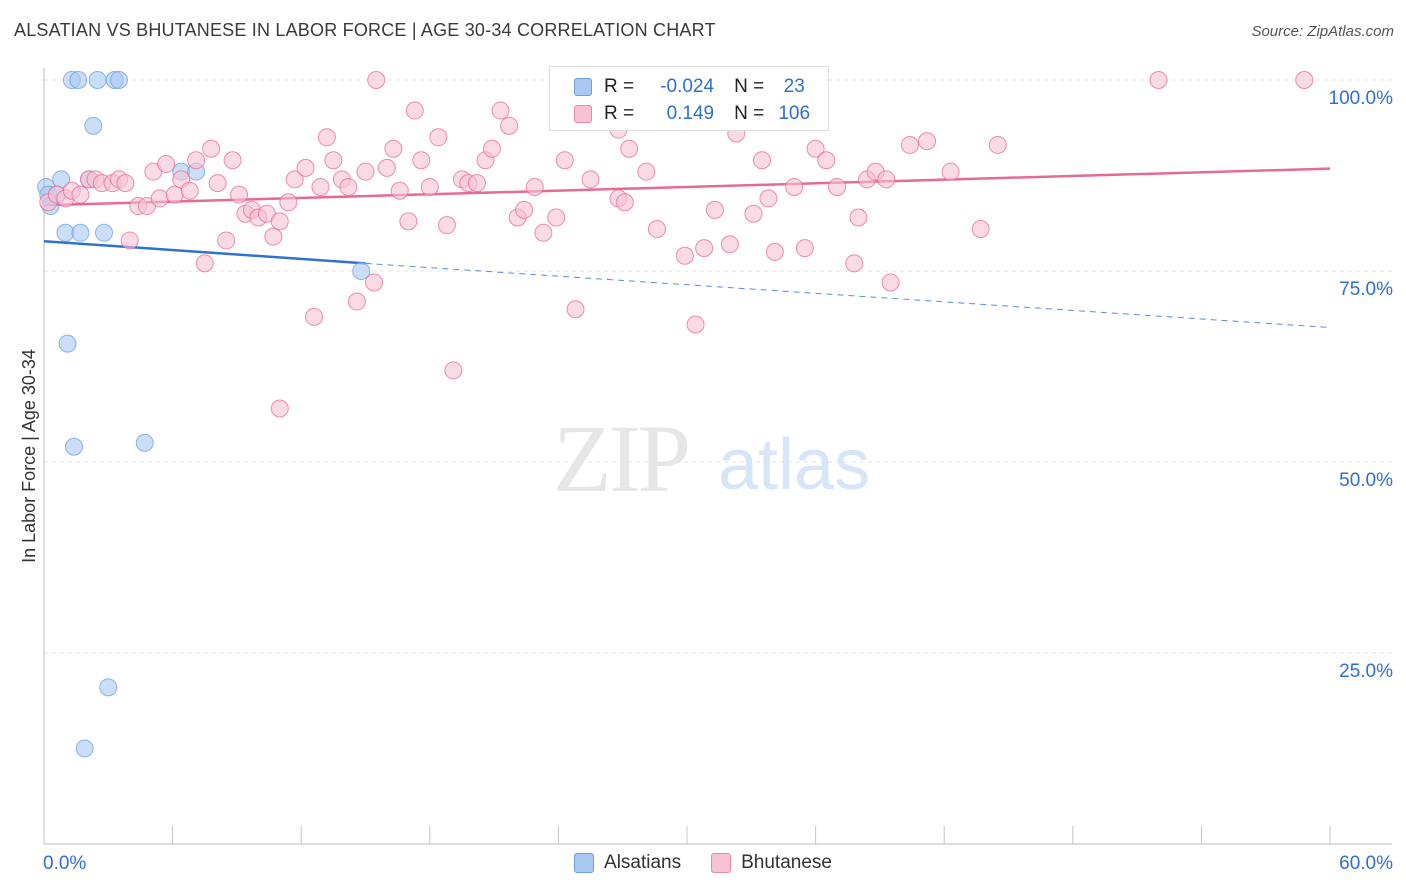 The width and height of the screenshot is (1406, 892). I want to click on legend-item-bhutanese: Bhutanese, so click(771, 863).